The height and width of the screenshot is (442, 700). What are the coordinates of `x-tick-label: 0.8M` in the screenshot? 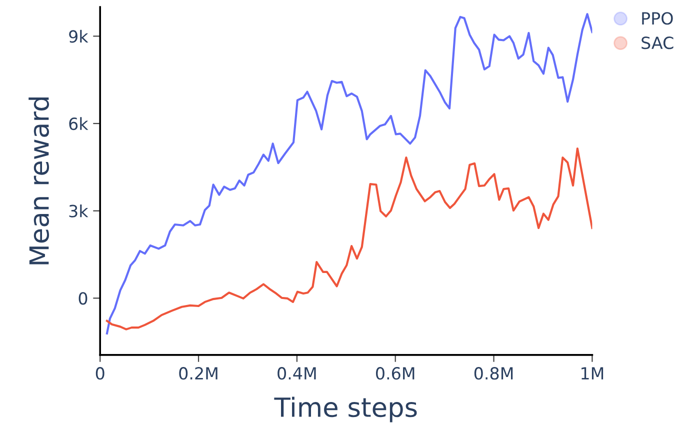 It's located at (493, 373).